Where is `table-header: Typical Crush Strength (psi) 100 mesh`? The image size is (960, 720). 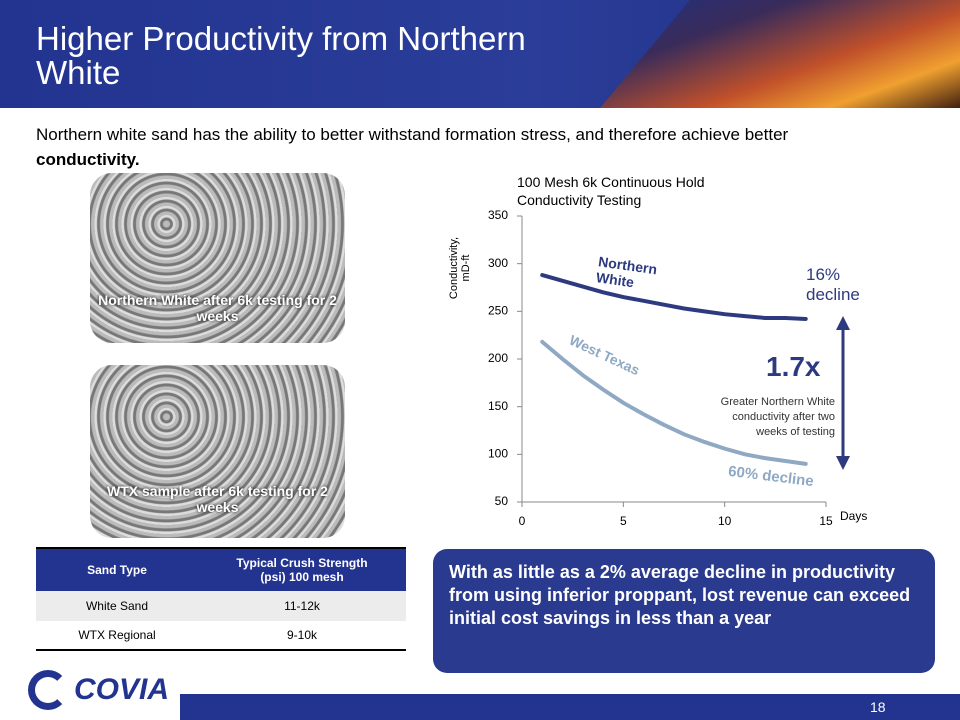
table-header: Typical Crush Strength (psi) 100 mesh is located at coordinates (302, 570).